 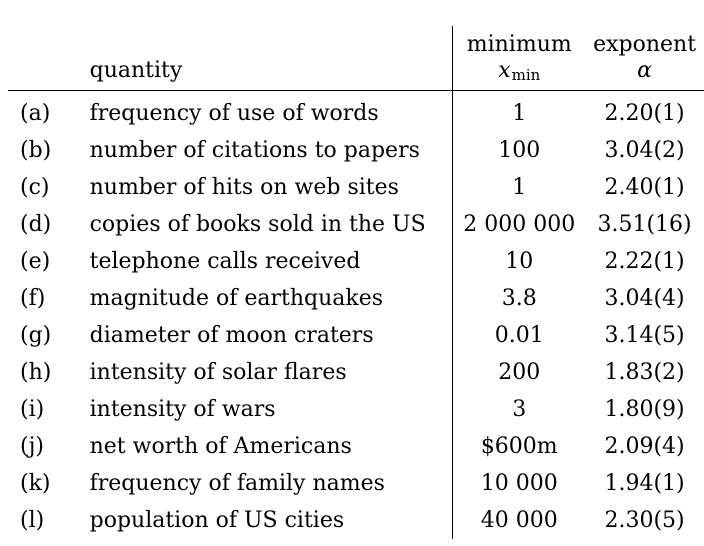 What do you see at coordinates (644, 483) in the screenshot?
I see `row-alpha: 1.94(1)` at bounding box center [644, 483].